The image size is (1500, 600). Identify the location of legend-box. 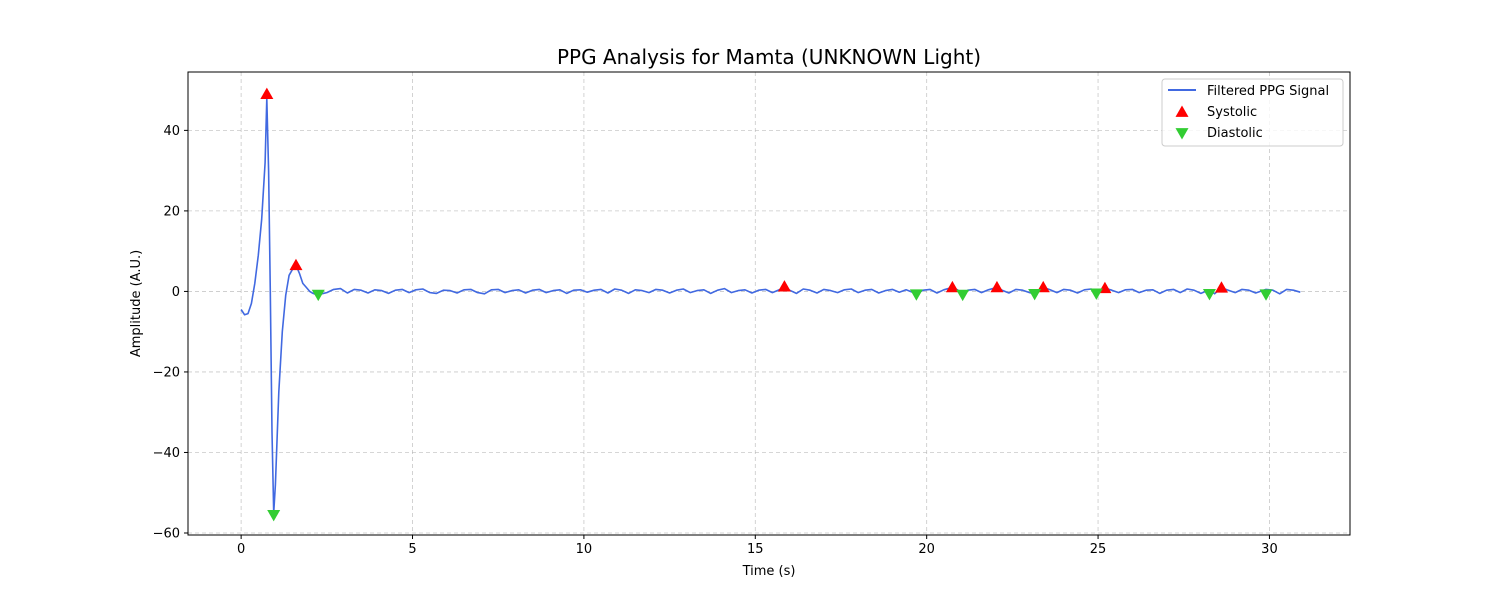
(1252, 112).